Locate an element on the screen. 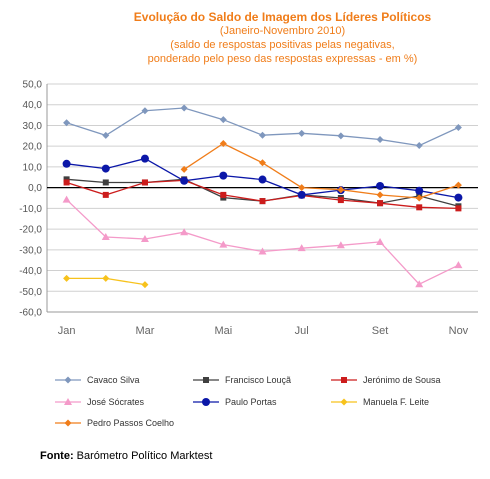  y-tick-label: -60,0 is located at coordinates (30, 313).